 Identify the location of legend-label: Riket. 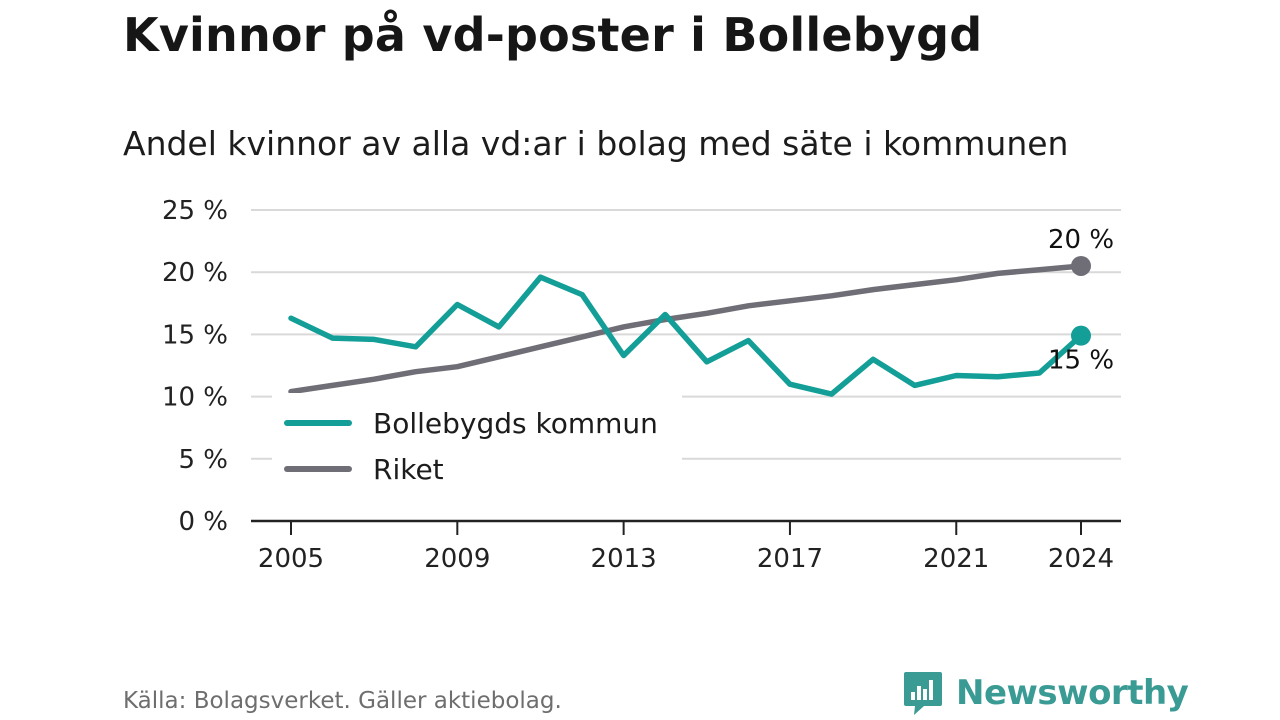
(408, 469).